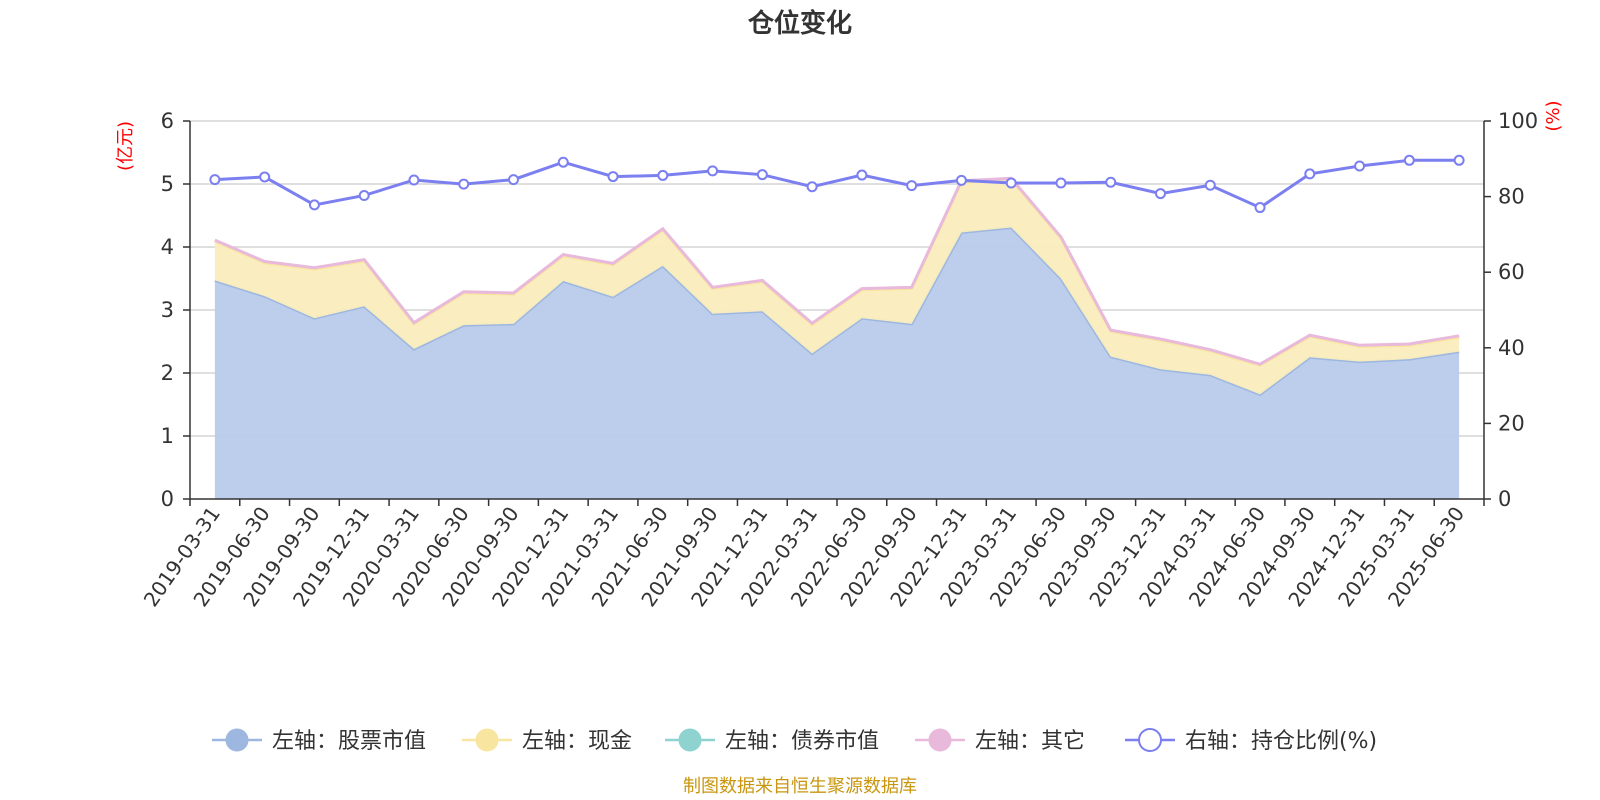 This screenshot has height=800, width=1600. I want to click on legend-item: 左轴：其它, so click(1000, 741).